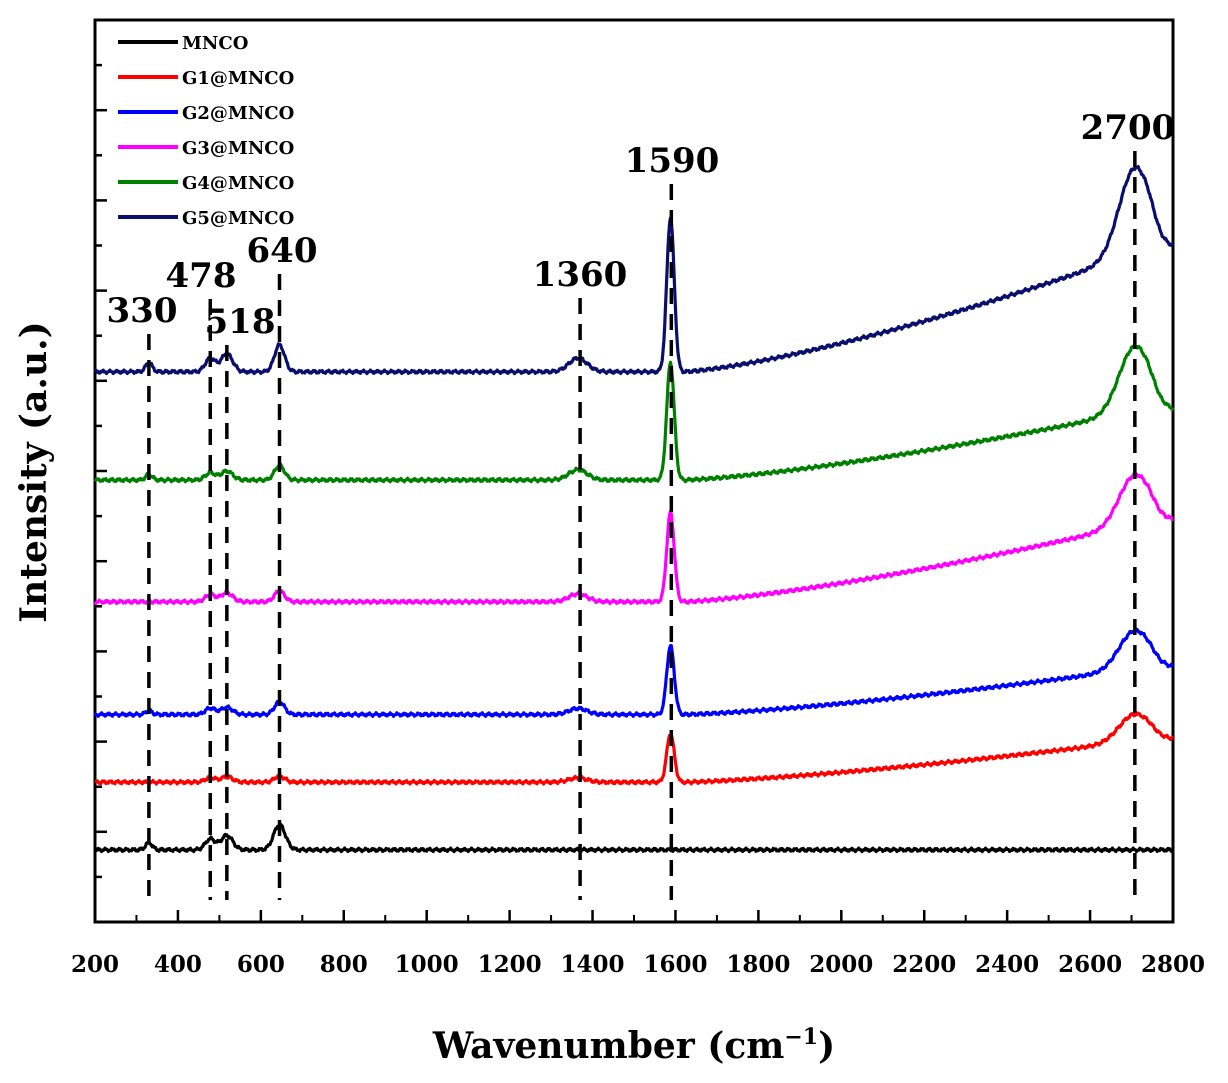  Describe the element at coordinates (238, 183) in the screenshot. I see `legend-label: G4@MNCO` at that location.